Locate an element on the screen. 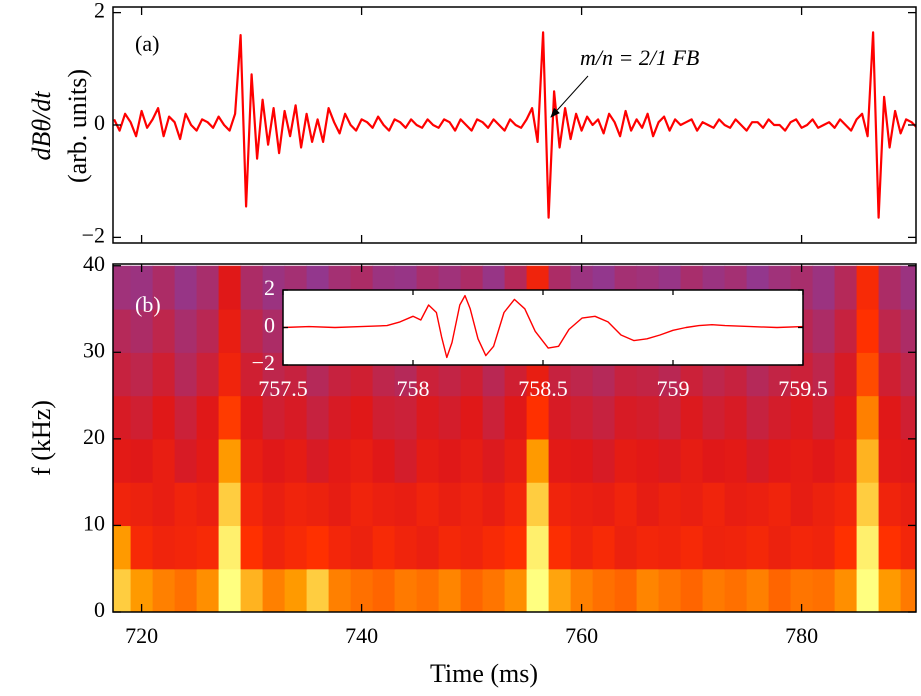 The height and width of the screenshot is (696, 921). x-tick-label: 758.5 is located at coordinates (543, 388).